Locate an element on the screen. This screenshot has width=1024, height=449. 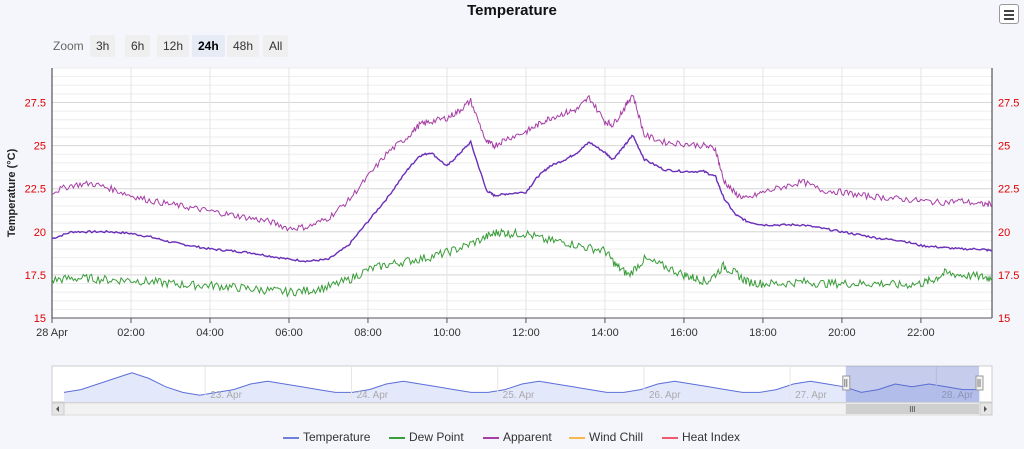
legend-label: Apparent is located at coordinates (527, 437).